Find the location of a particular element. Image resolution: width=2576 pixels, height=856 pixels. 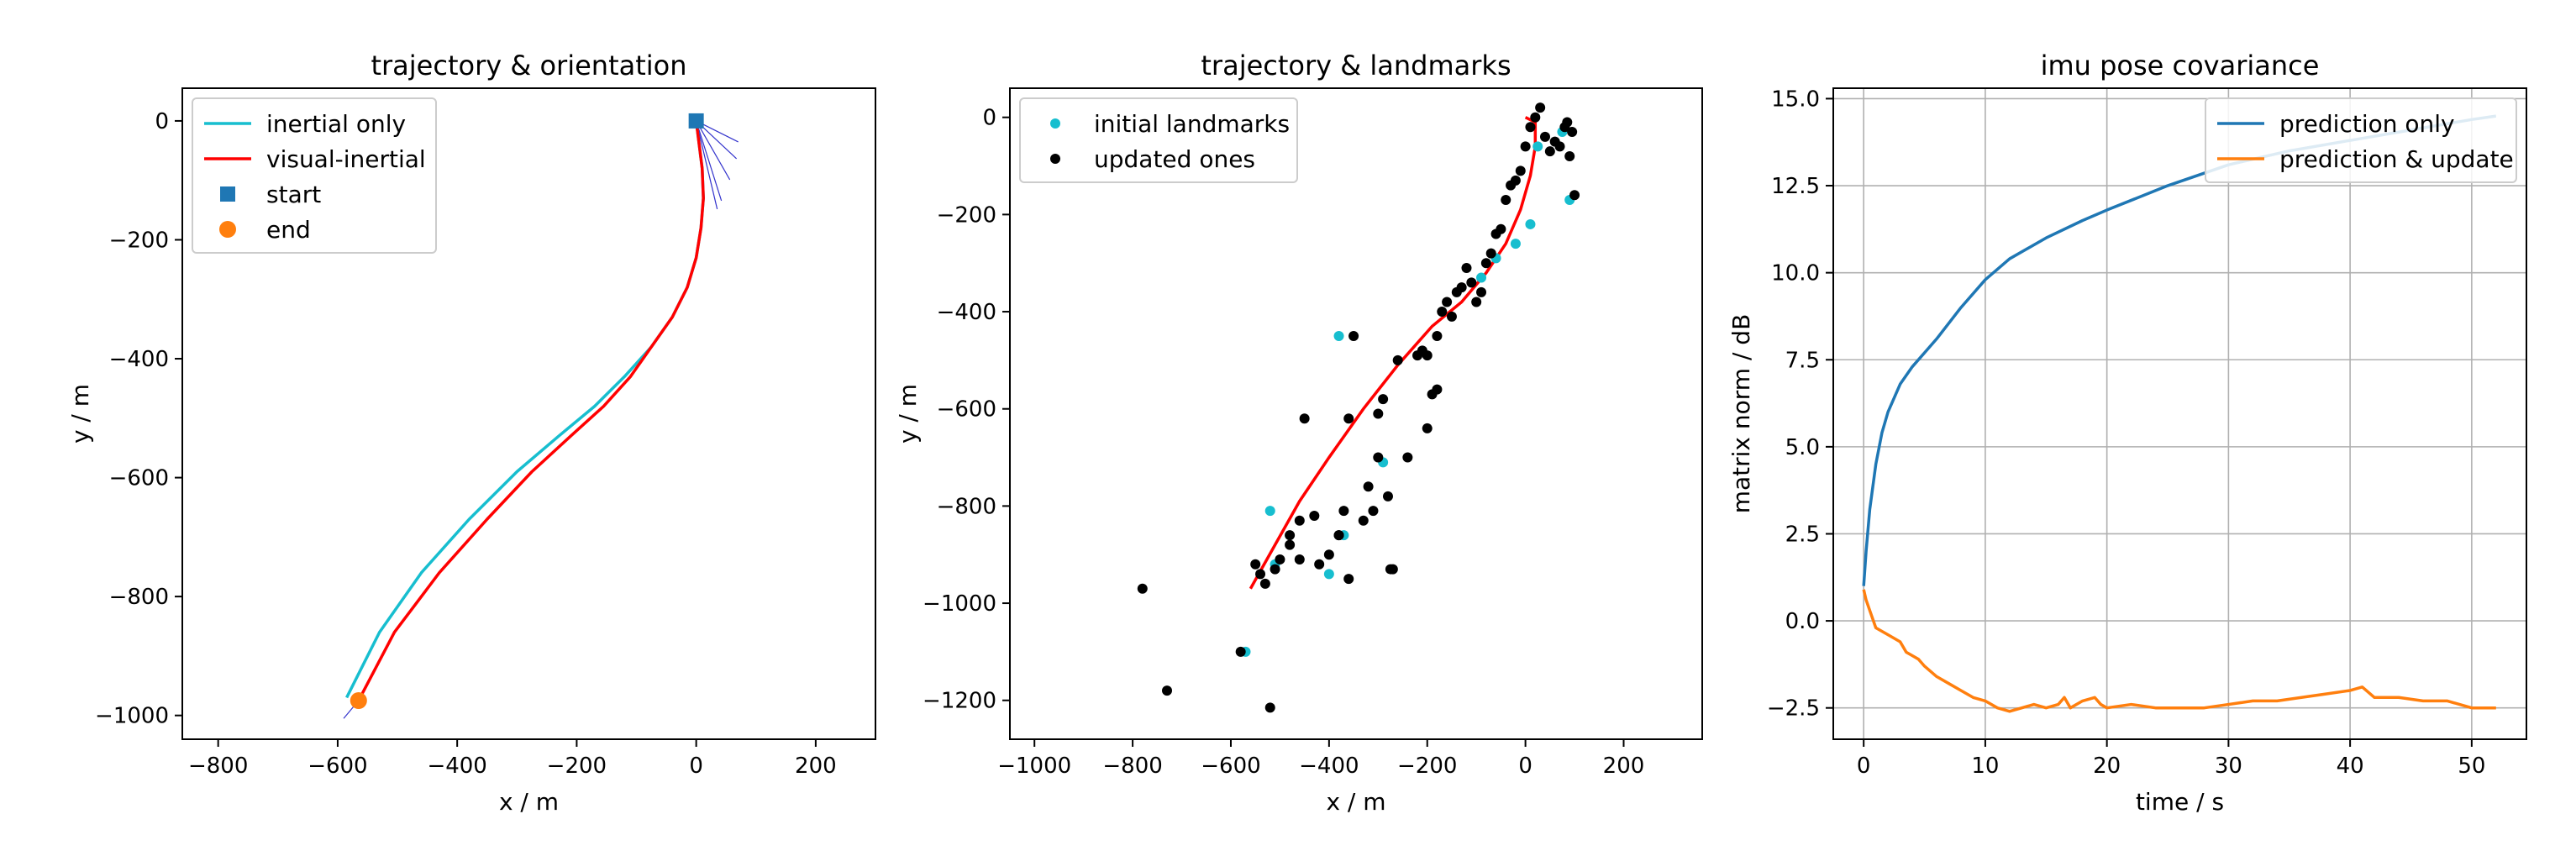

legend-label: inertial only is located at coordinates (336, 124).